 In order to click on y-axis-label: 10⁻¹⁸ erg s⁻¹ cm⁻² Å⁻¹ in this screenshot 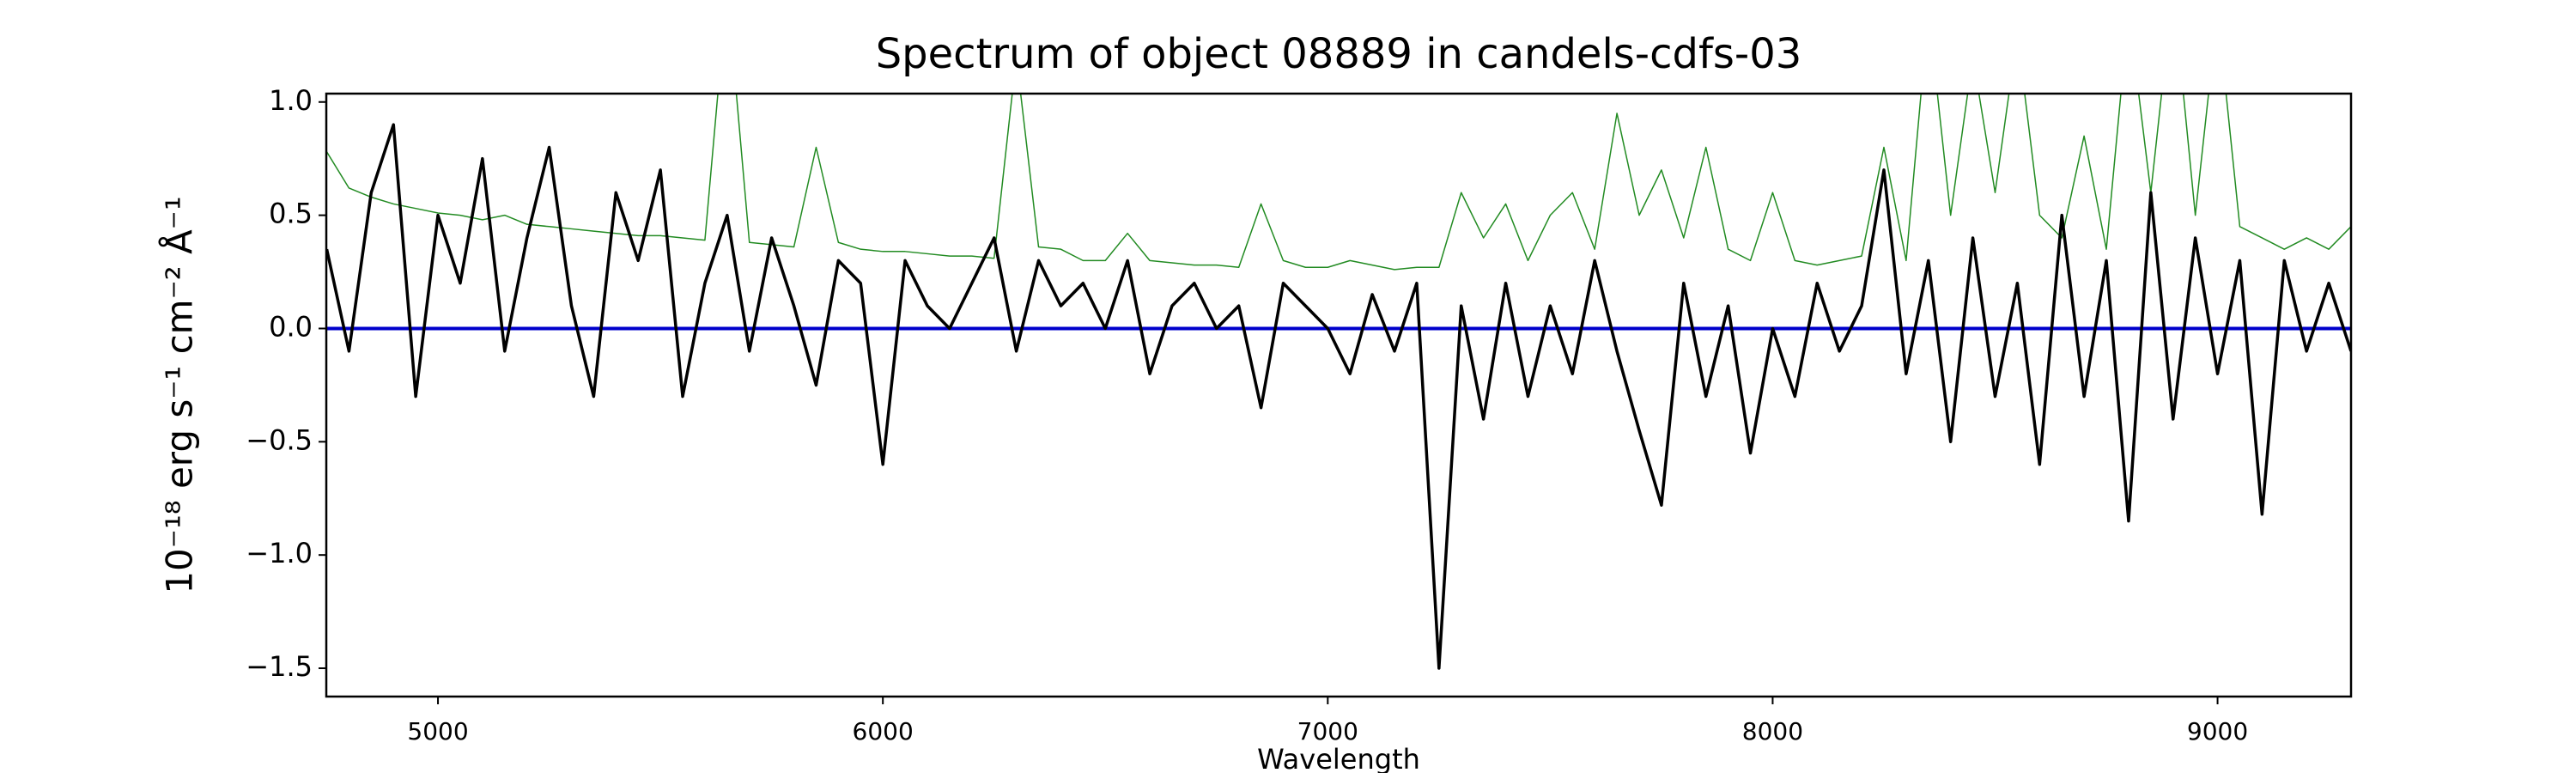, I will do `click(180, 394)`.